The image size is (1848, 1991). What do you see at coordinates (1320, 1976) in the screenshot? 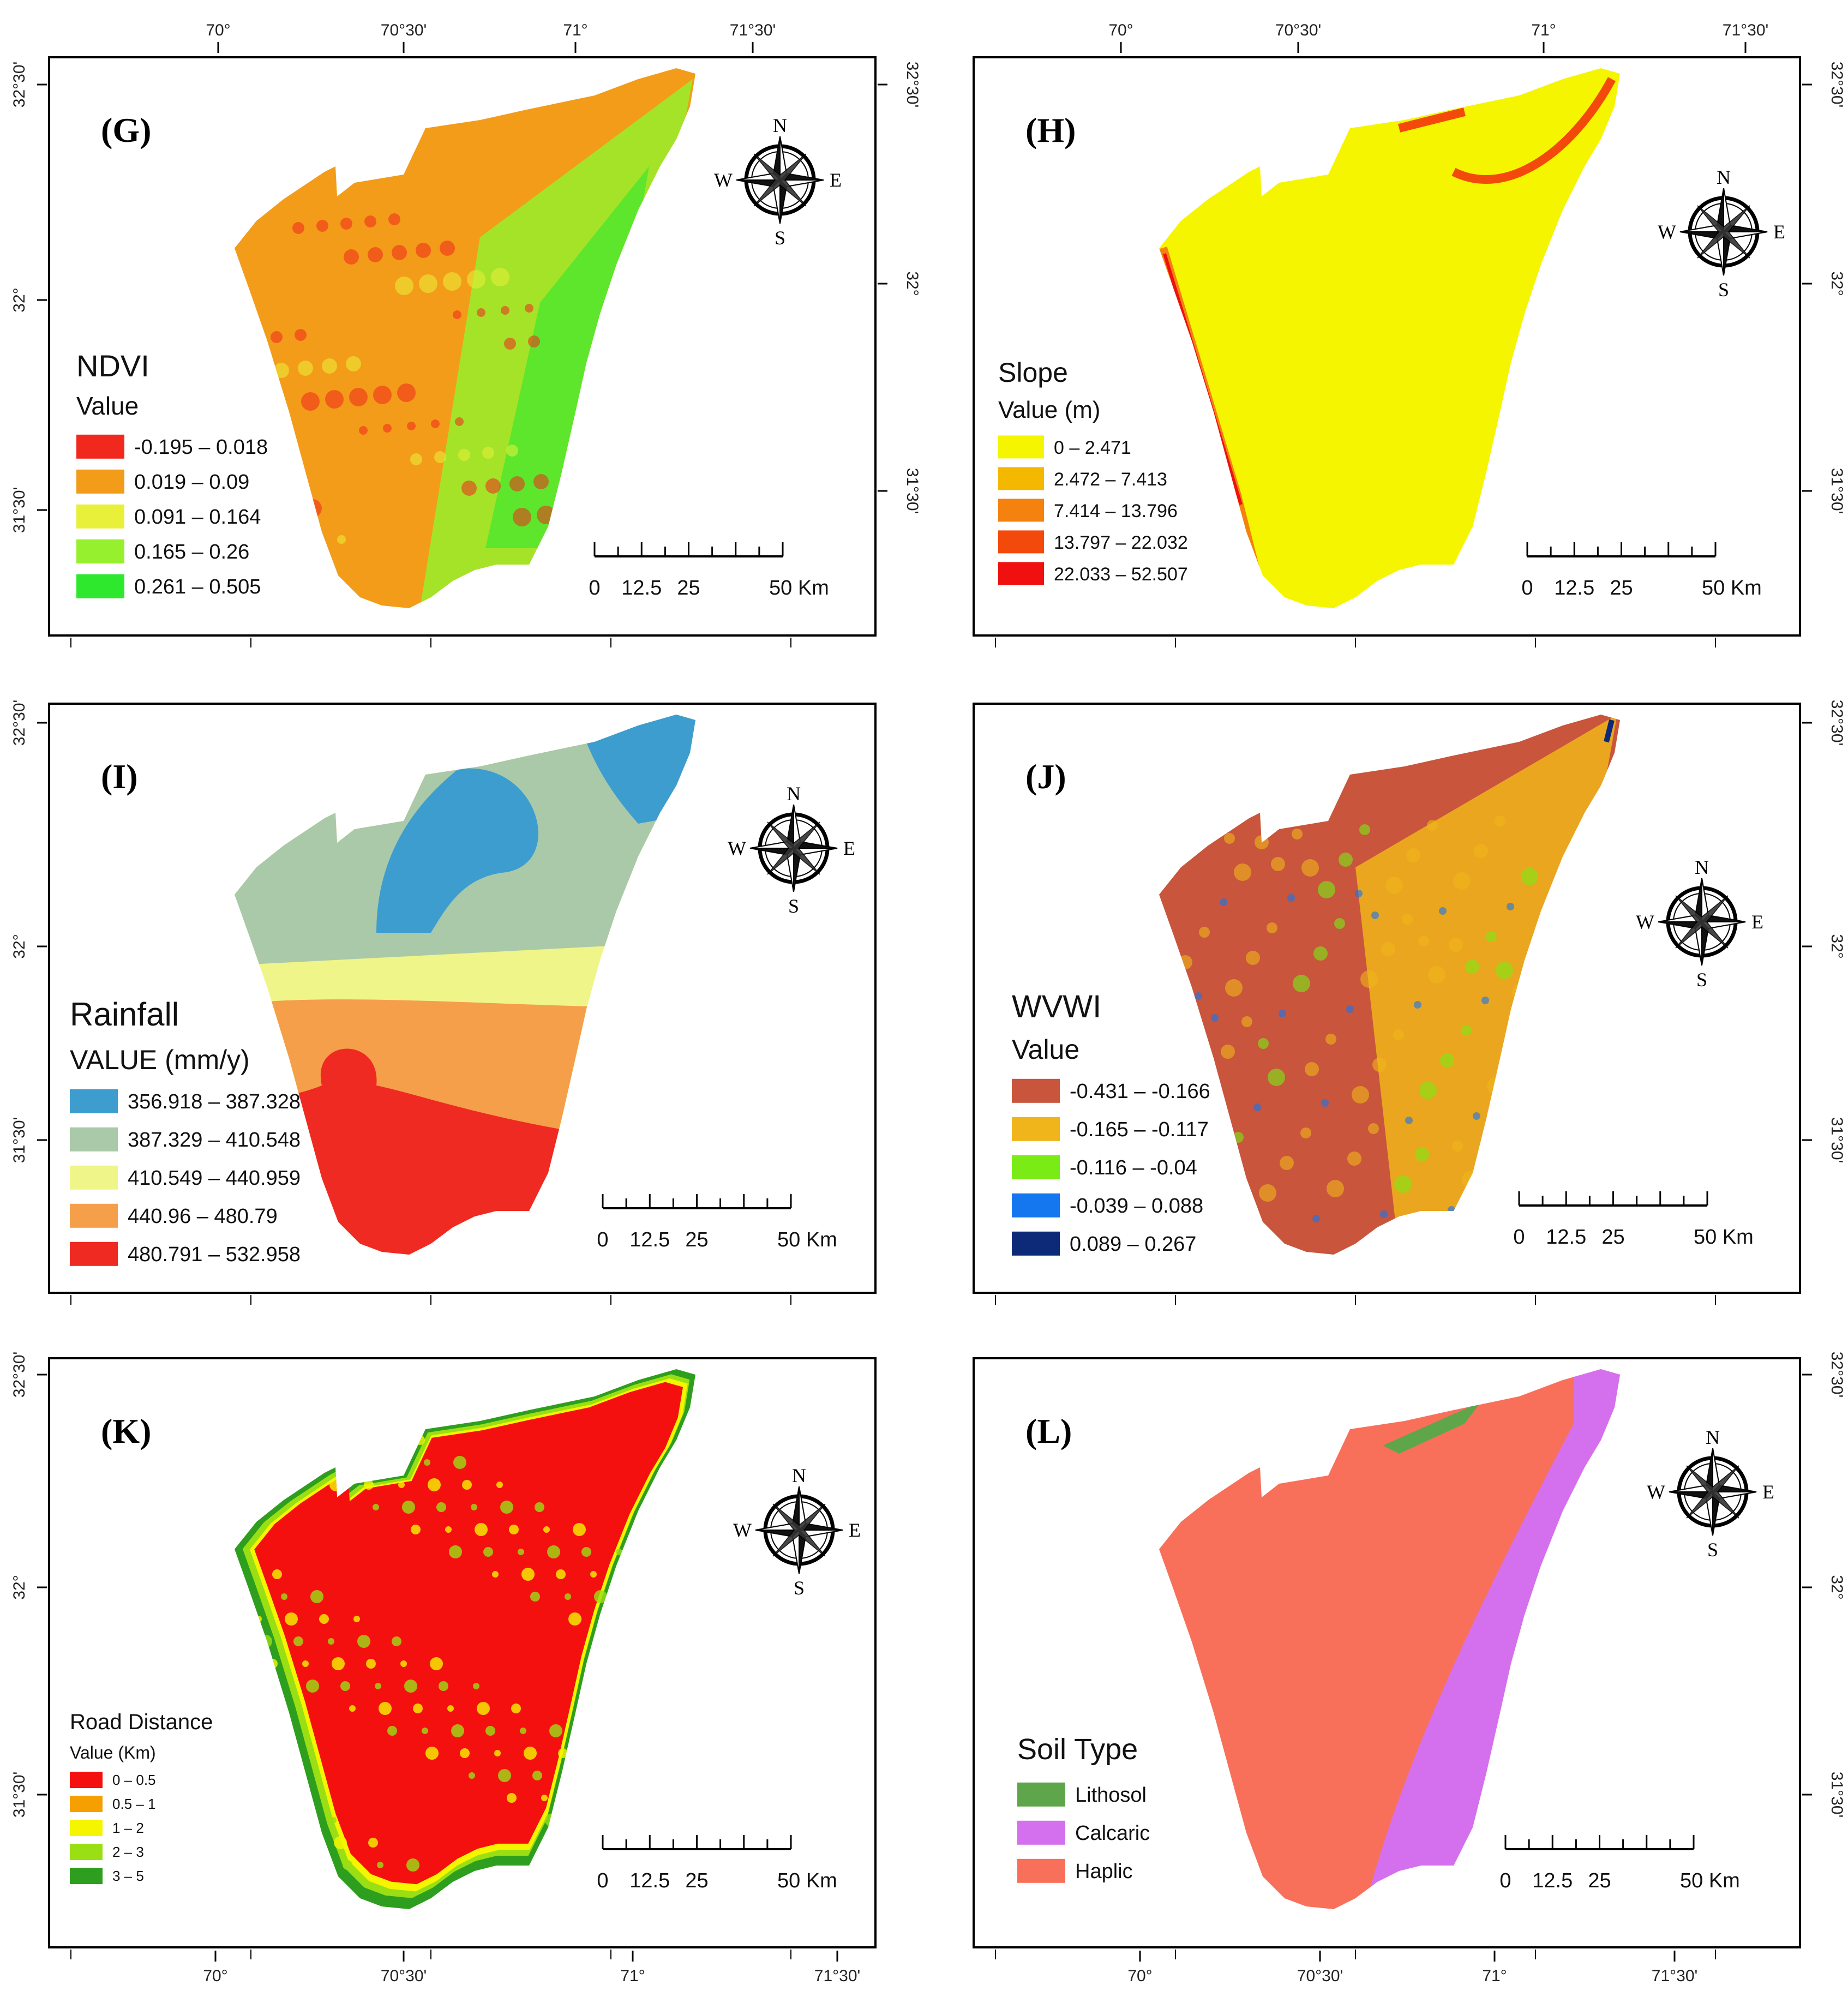
I see `bottom-tick-label: 70°30'` at bounding box center [1320, 1976].